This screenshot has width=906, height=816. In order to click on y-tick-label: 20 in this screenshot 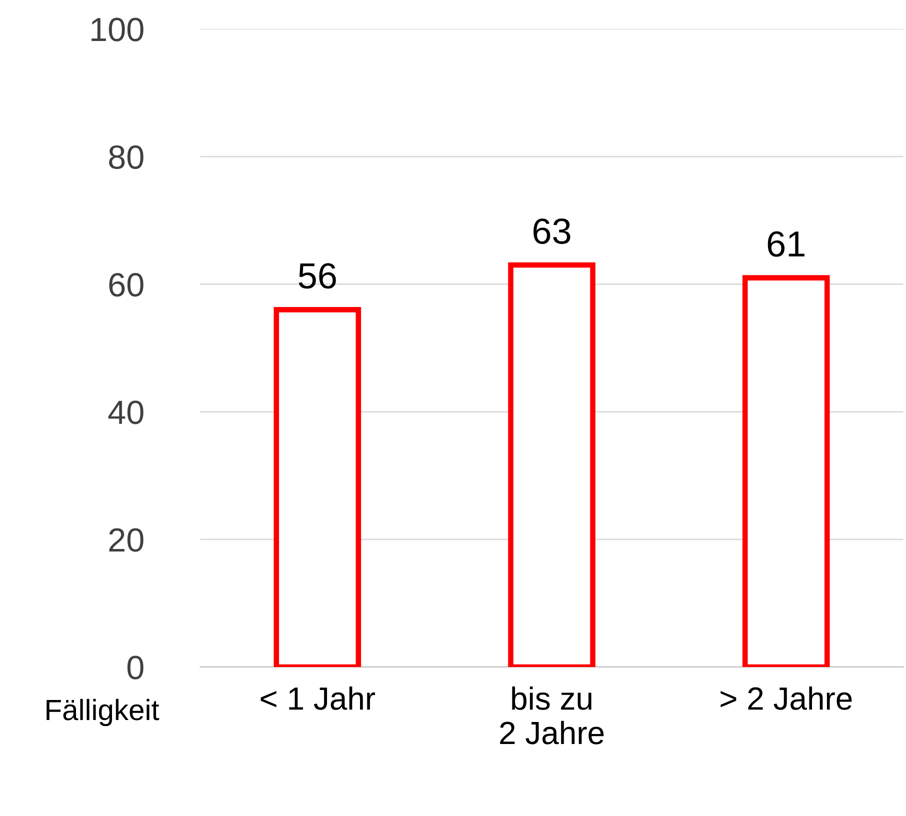, I will do `click(126, 540)`.